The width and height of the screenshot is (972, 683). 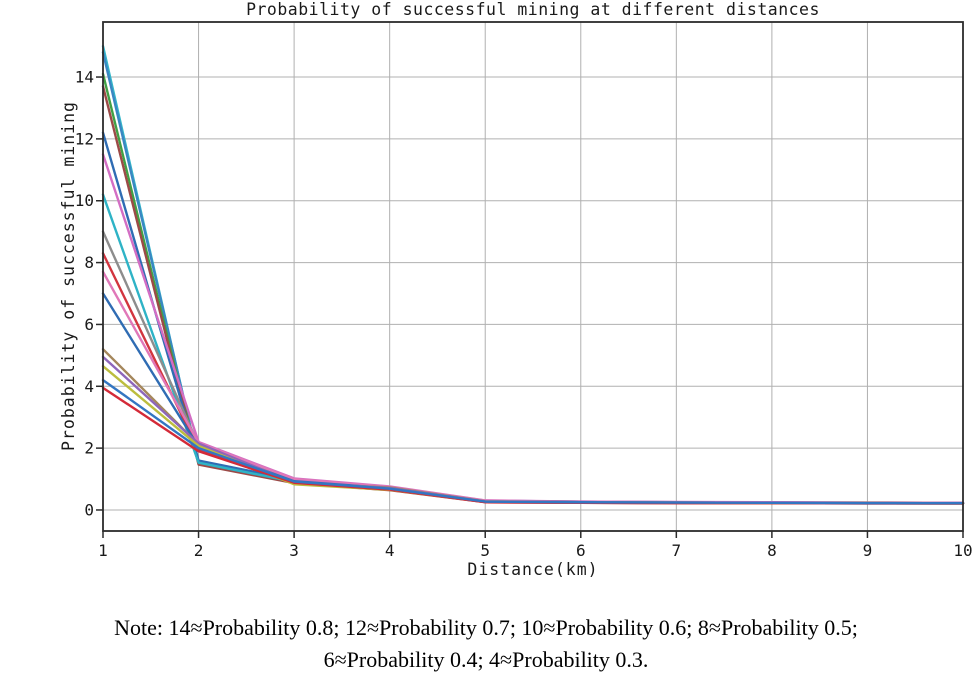 What do you see at coordinates (199, 550) in the screenshot?
I see `x-tick-label: 2` at bounding box center [199, 550].